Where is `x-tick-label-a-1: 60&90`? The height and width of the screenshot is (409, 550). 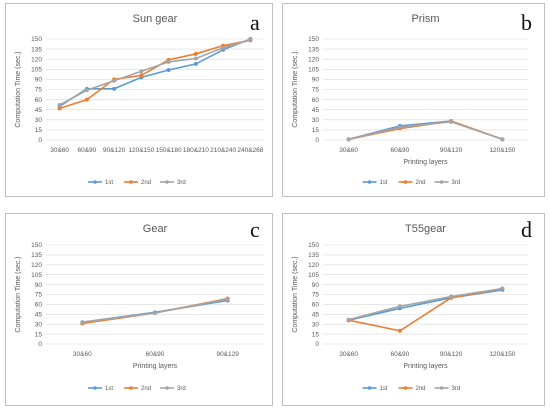
x-tick-label-a-1: 60&90 is located at coordinates (86, 150).